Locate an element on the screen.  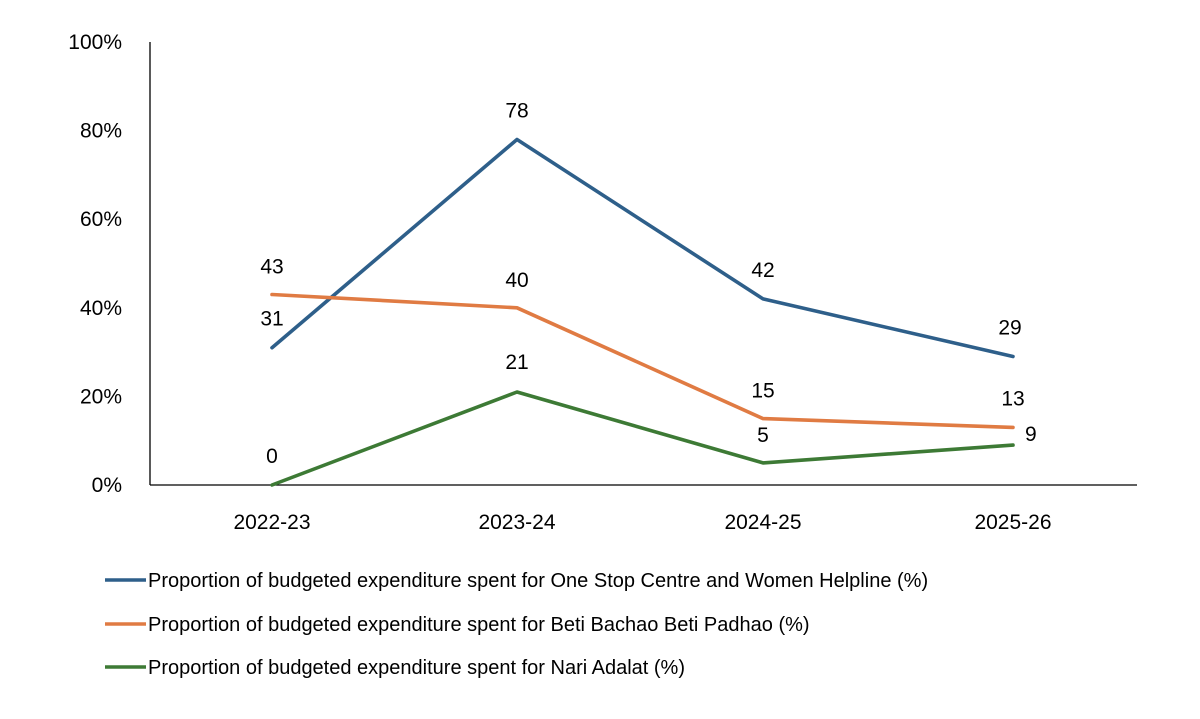
data-label: 21 is located at coordinates (516, 362).